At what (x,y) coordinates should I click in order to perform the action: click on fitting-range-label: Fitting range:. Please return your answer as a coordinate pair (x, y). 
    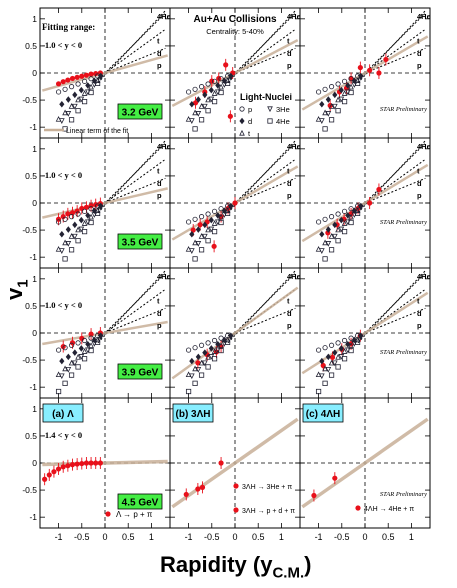
    Looking at the image, I should click on (68, 27).